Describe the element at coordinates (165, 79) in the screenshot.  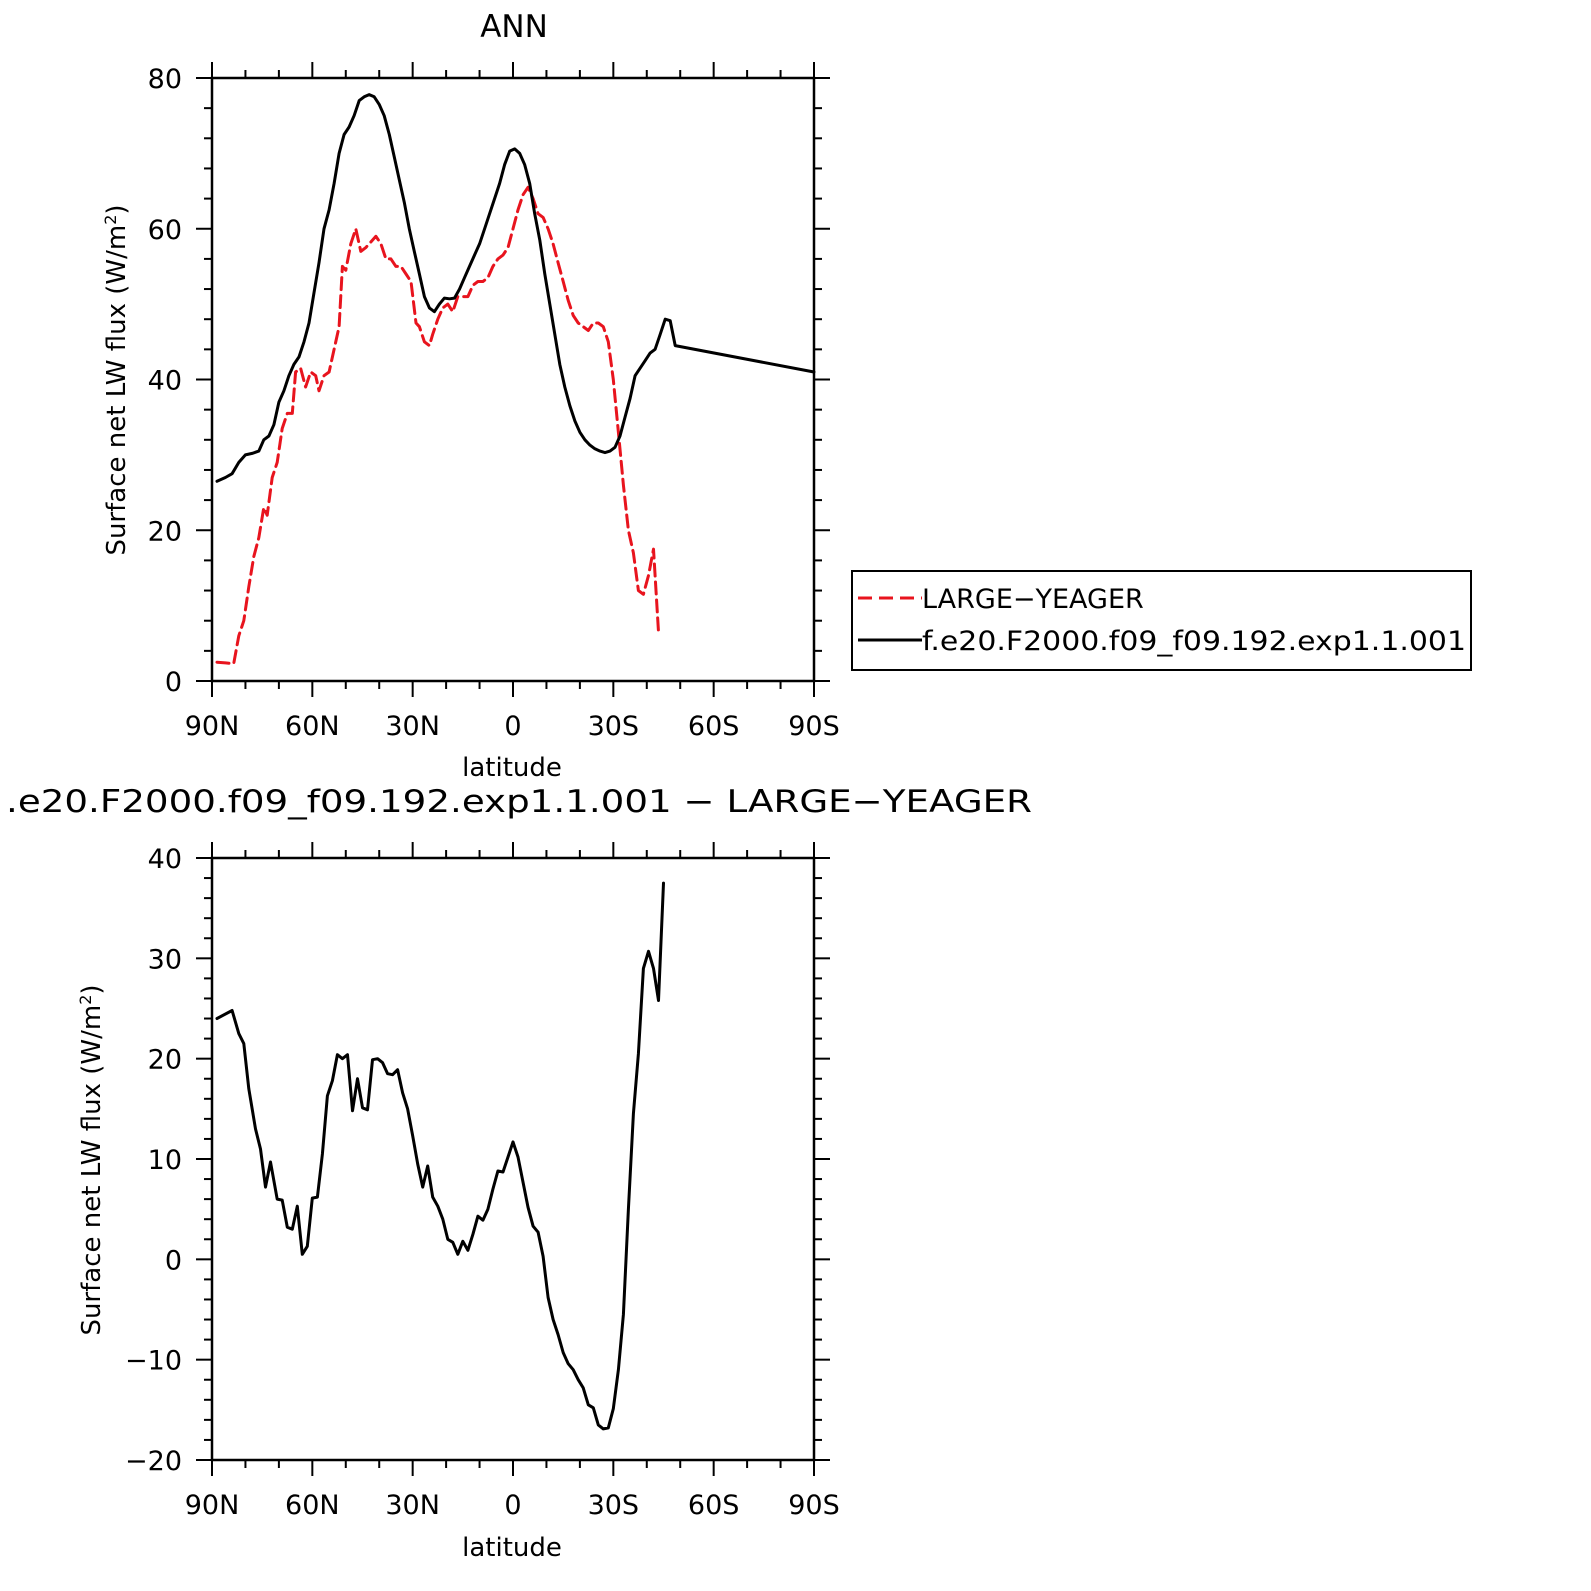
I see `y-tick-label: 80` at that location.